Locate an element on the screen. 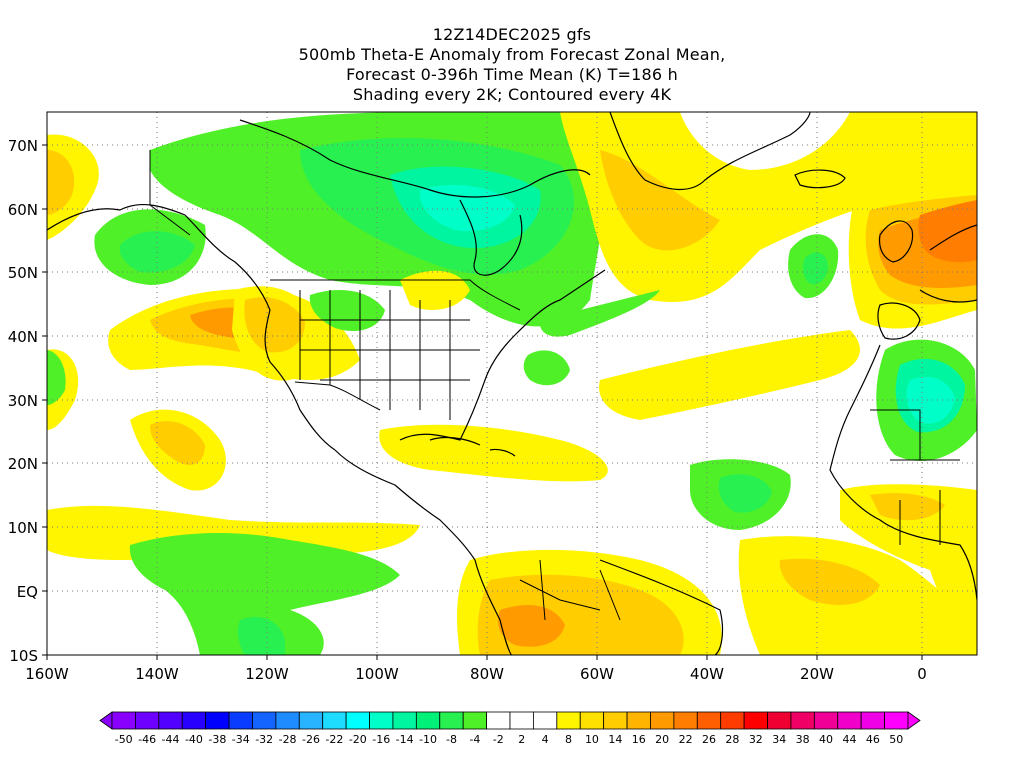 The width and height of the screenshot is (1024, 768). colorbar-max-arrow is located at coordinates (914, 720).